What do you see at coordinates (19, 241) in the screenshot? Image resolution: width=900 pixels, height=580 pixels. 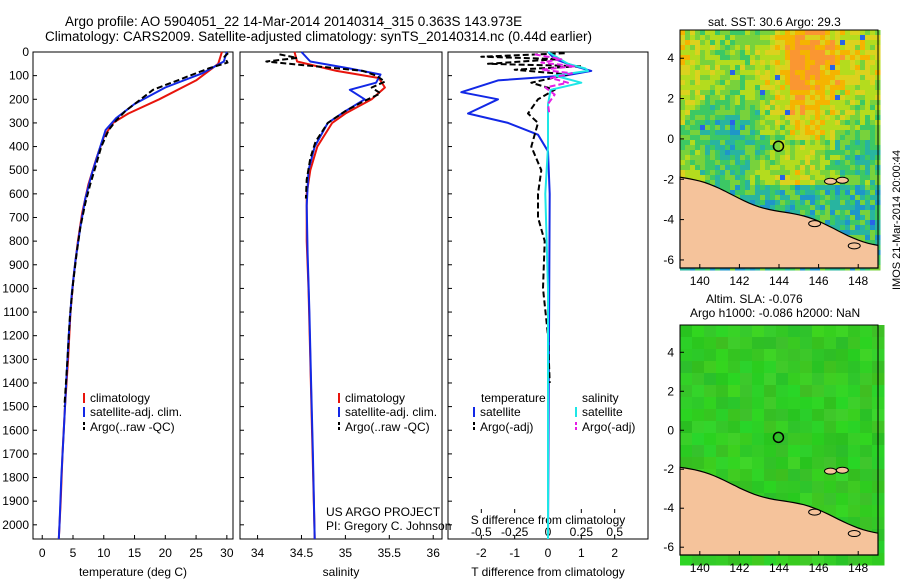 I see `pressure-tick-label: 800` at bounding box center [19, 241].